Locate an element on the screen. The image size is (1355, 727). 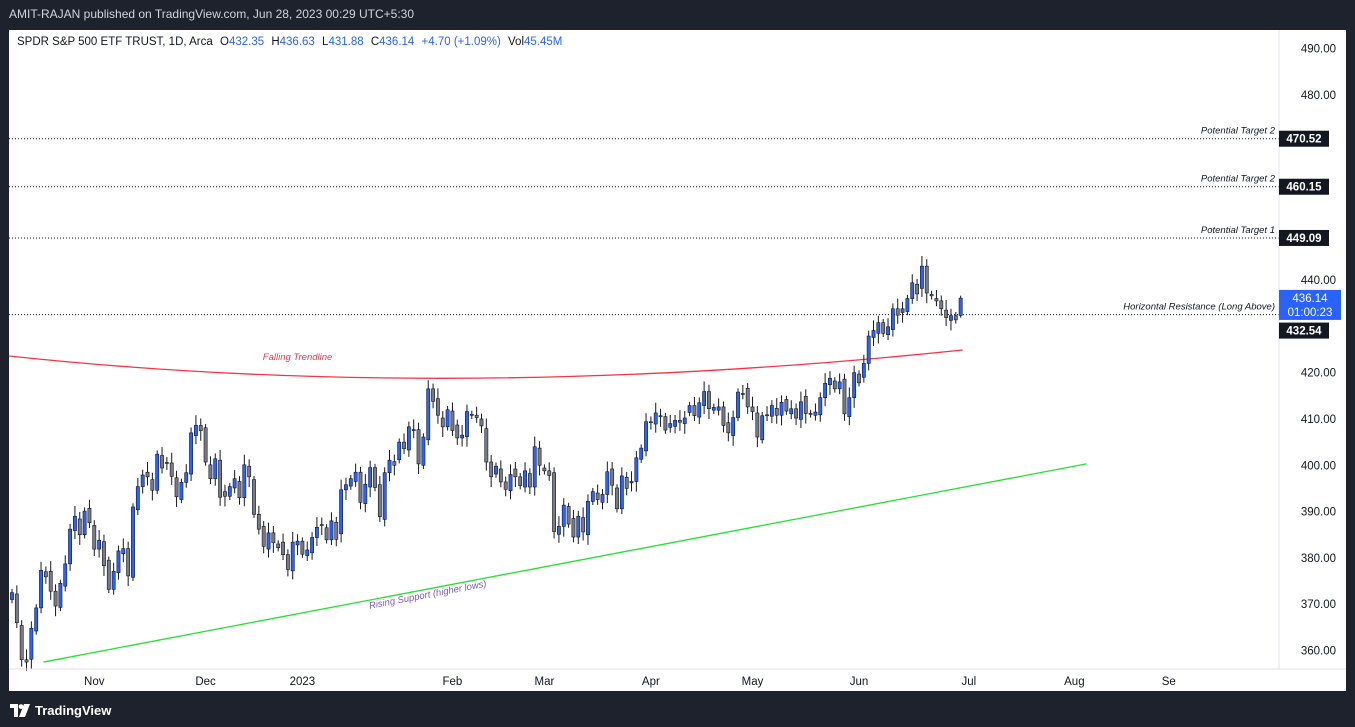
y-tick-label: 480.00 is located at coordinates (1318, 96).